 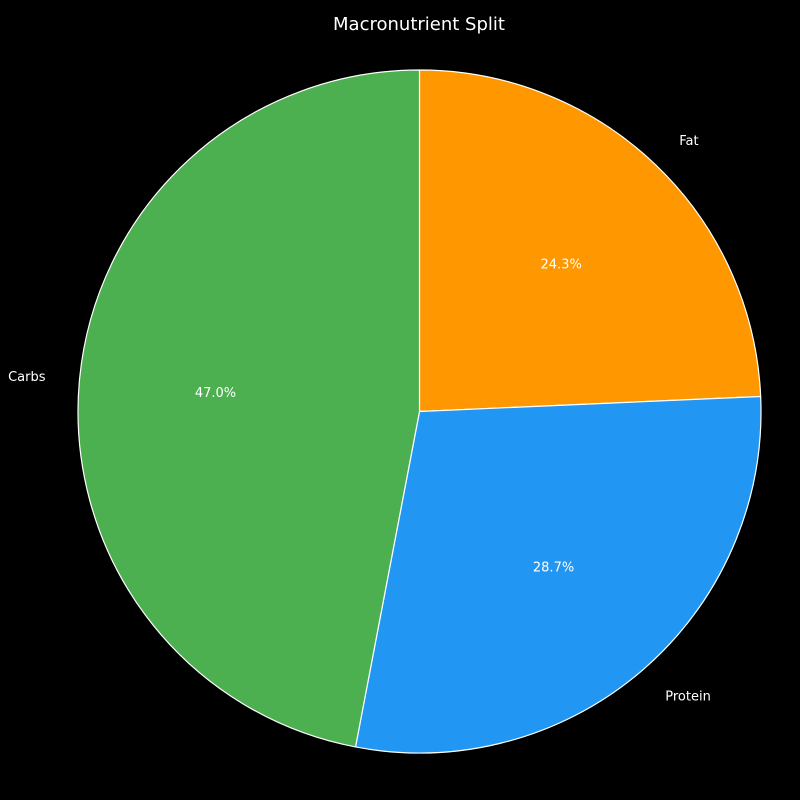 I want to click on pie-pct-label-fat: 24.3%, so click(x=561, y=264).